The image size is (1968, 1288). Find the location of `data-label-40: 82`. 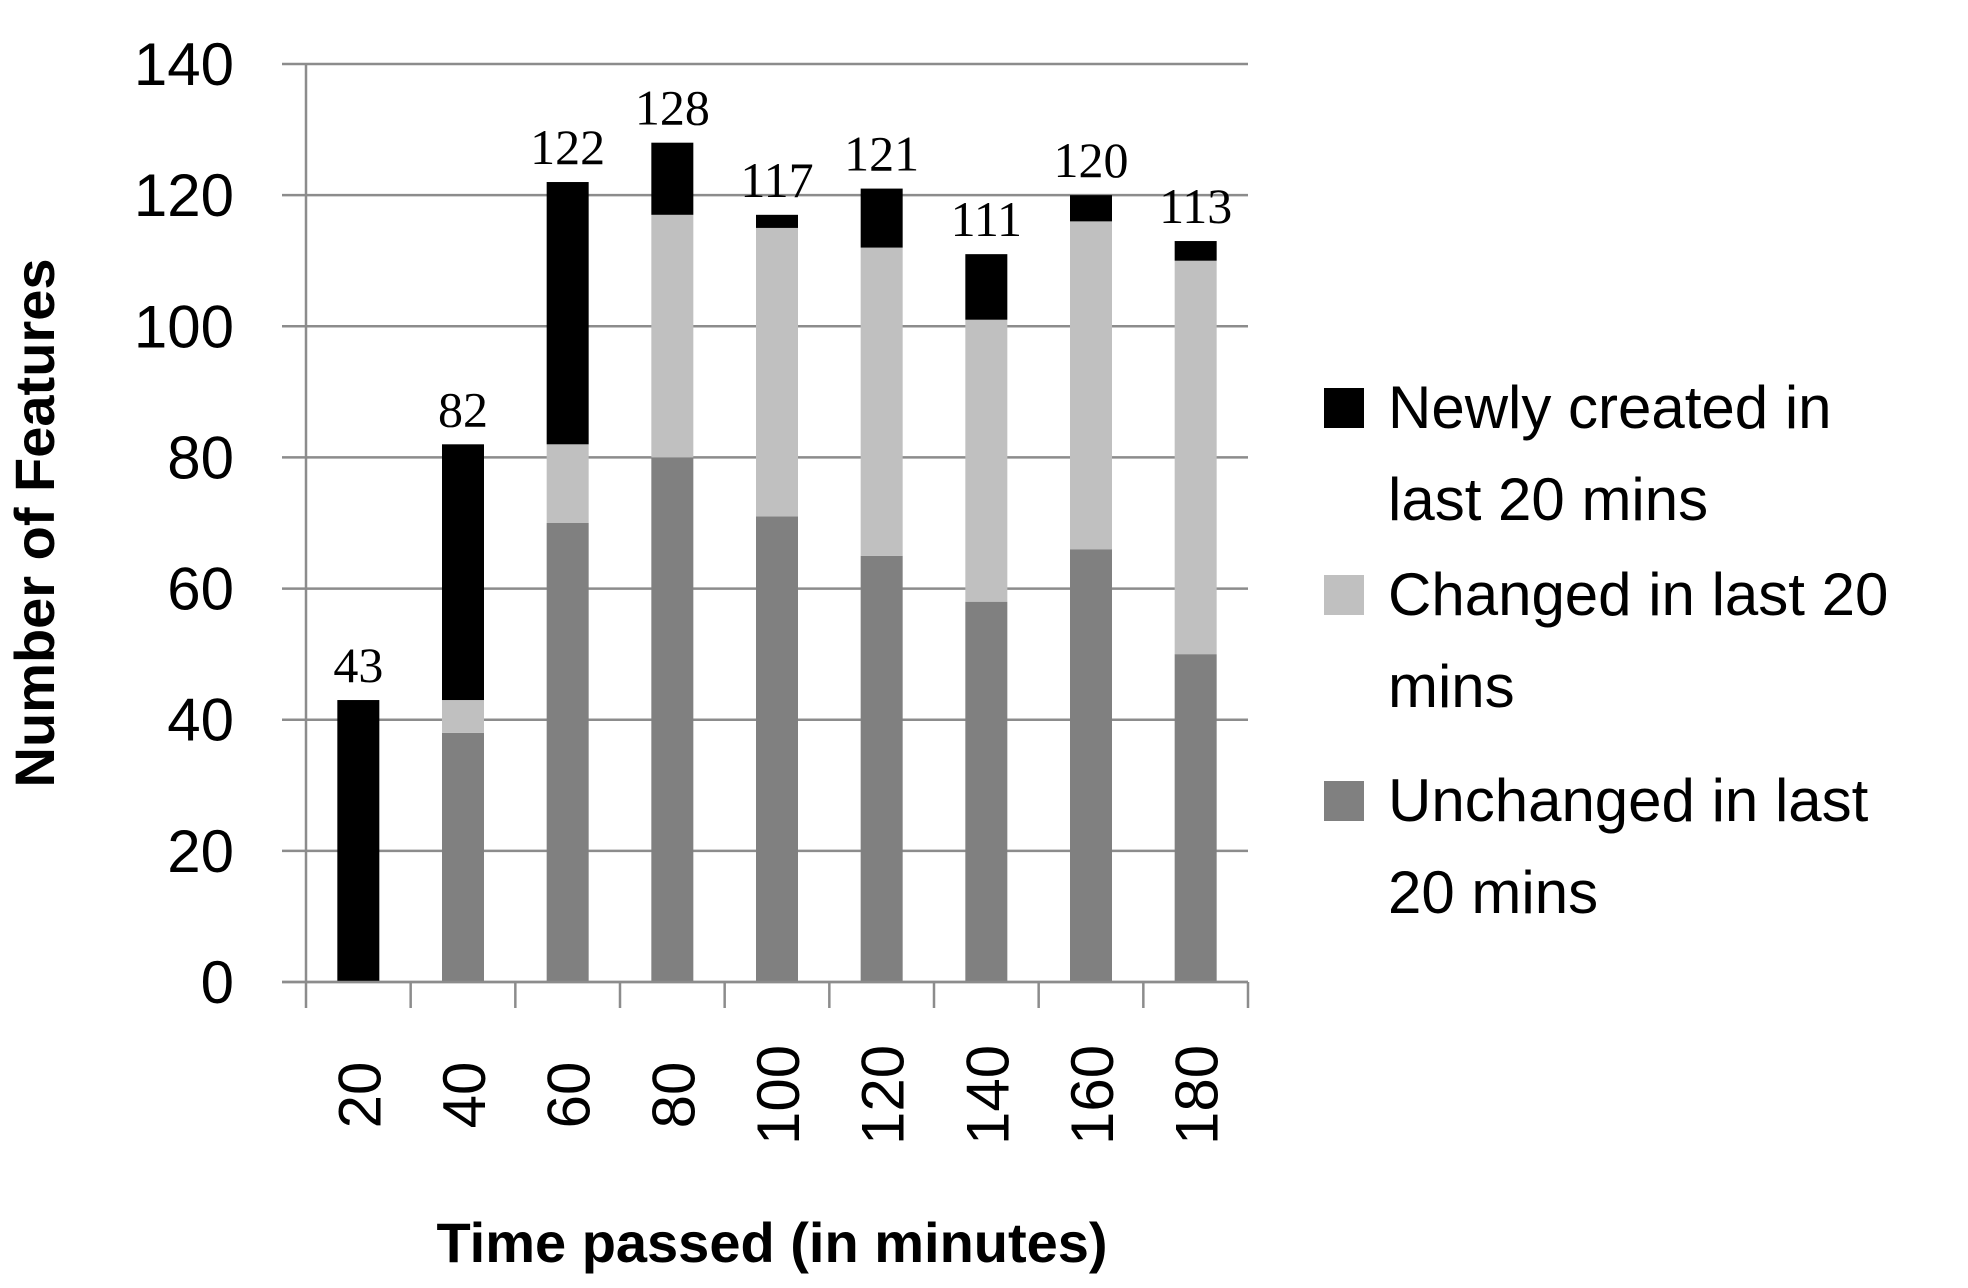

data-label-40: 82 is located at coordinates (463, 409).